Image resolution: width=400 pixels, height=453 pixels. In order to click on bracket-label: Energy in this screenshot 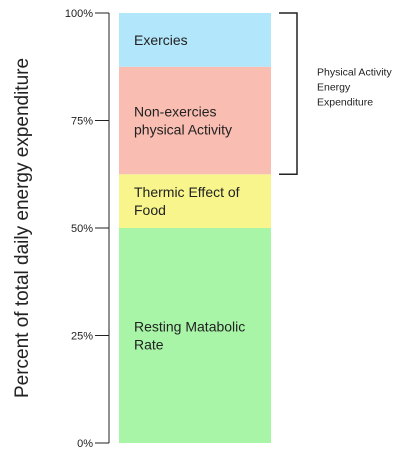, I will do `click(334, 88)`.